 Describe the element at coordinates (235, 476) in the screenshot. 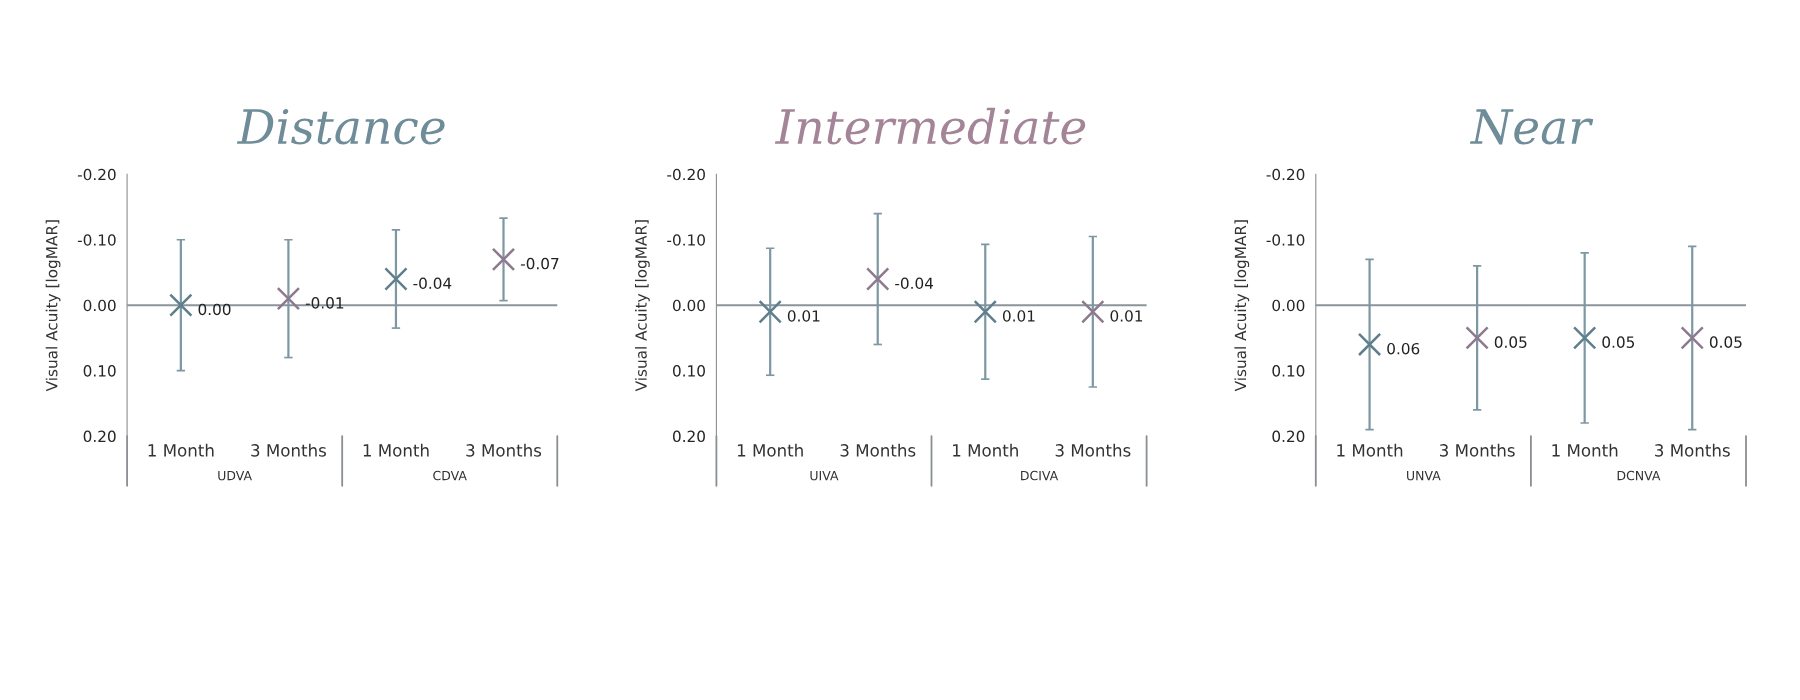

I see `text: UDVA` at that location.